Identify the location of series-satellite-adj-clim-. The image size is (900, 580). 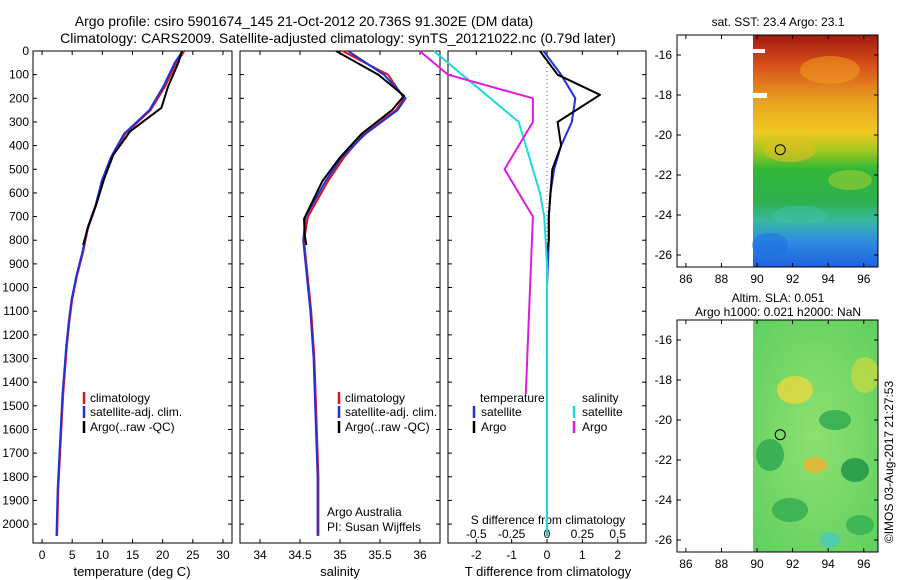
(354, 293).